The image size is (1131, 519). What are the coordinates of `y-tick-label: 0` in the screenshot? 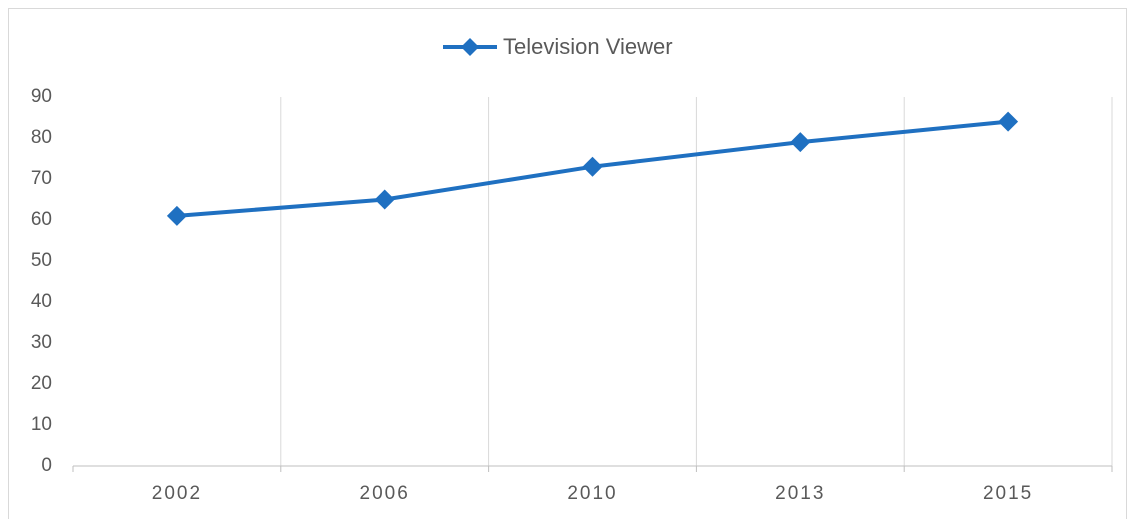 It's located at (46, 465).